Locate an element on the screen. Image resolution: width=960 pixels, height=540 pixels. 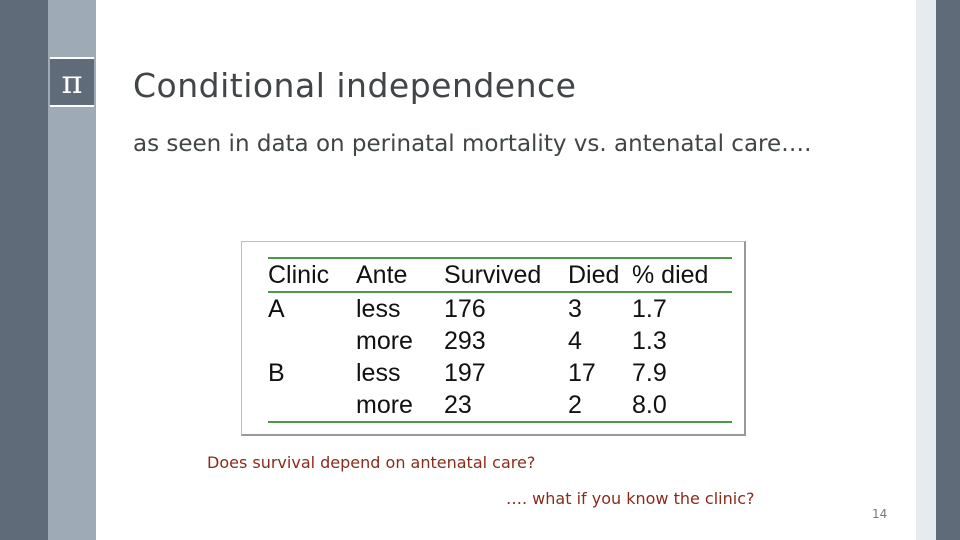
page-number: 14 is located at coordinates (880, 514).